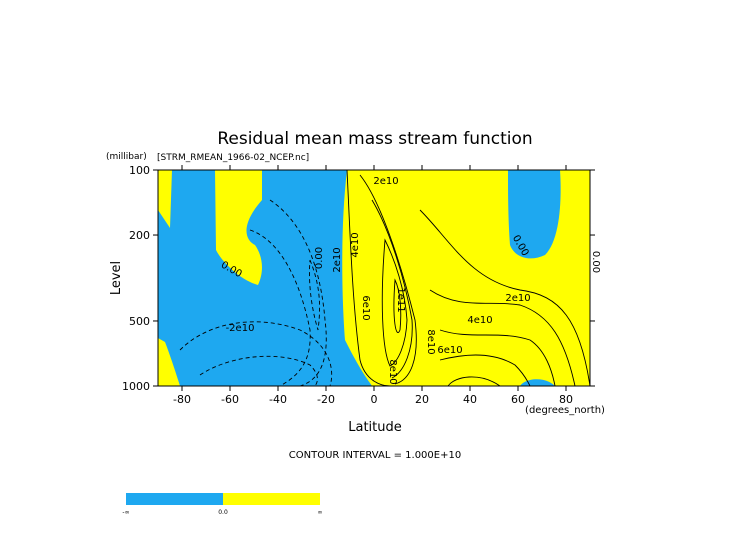  What do you see at coordinates (174, 499) in the screenshot?
I see `colorbar-negative` at bounding box center [174, 499].